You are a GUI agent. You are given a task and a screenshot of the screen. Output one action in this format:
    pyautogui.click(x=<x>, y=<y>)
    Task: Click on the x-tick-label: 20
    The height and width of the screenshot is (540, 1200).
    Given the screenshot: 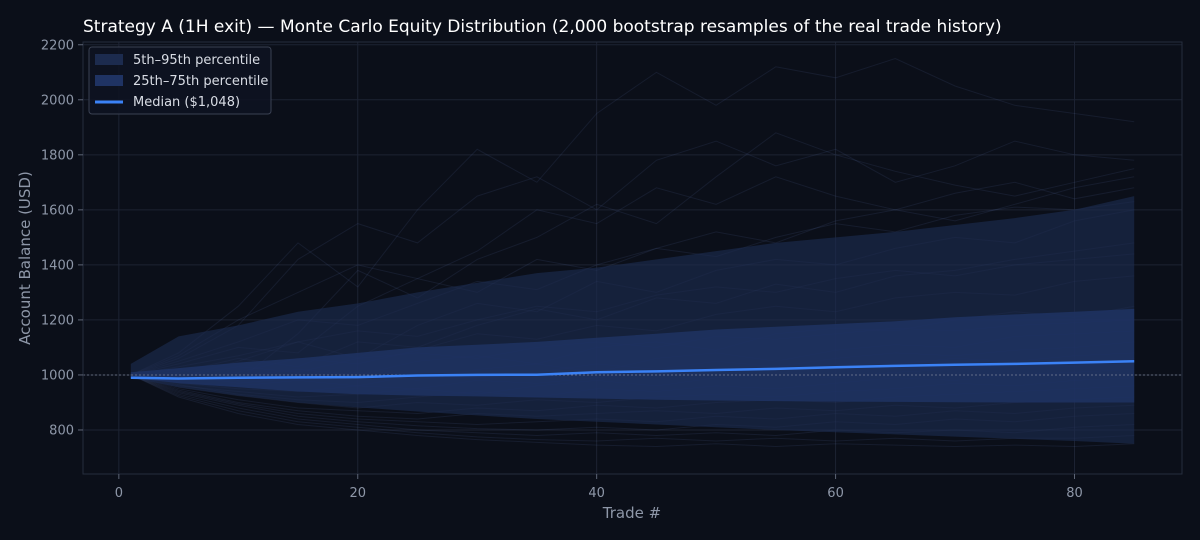 What is the action you would take?
    pyautogui.click(x=357, y=493)
    